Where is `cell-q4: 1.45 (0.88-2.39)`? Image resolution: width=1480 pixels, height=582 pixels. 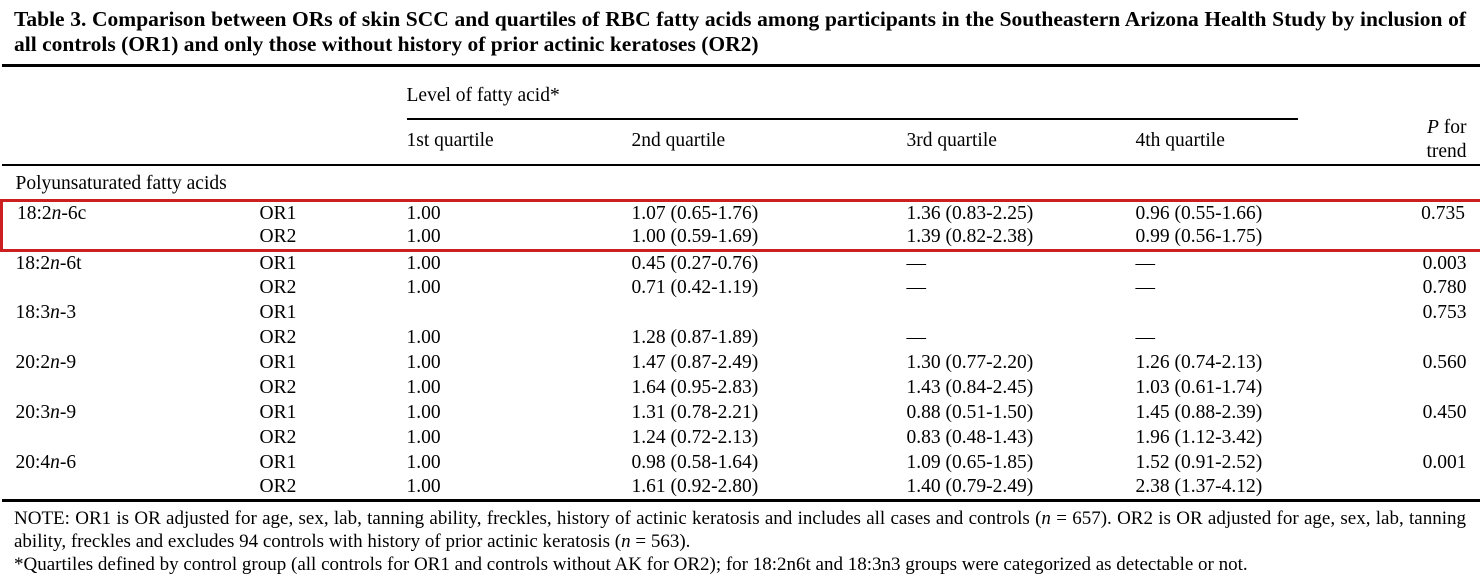 cell-q4: 1.45 (0.88-2.39) is located at coordinates (1199, 412).